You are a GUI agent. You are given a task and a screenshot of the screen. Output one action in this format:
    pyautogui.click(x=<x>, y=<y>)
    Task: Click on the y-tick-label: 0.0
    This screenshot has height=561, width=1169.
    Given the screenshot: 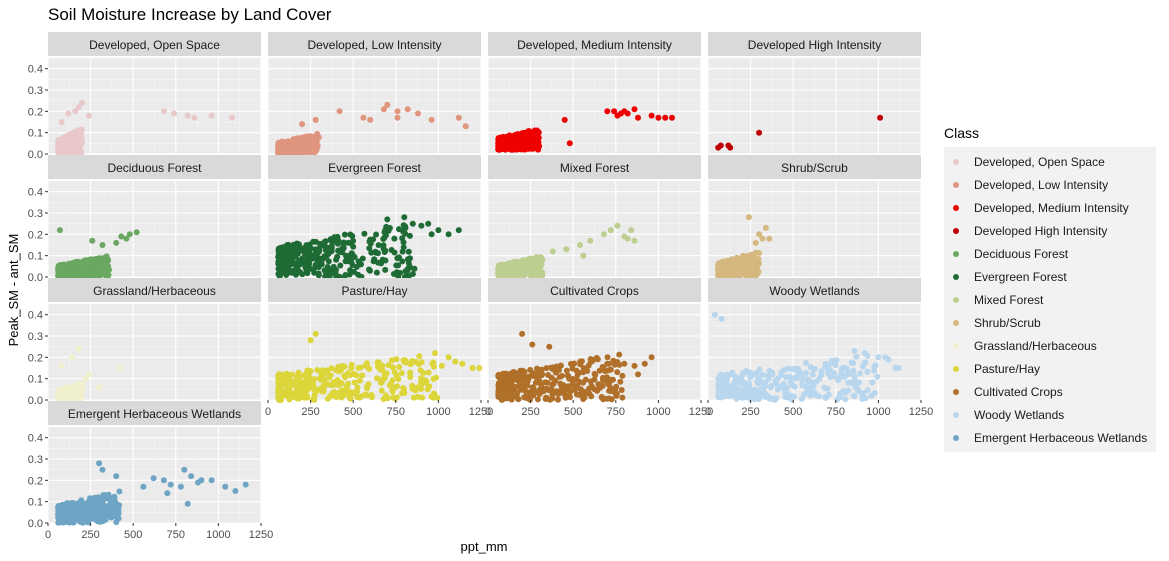 What is the action you would take?
    pyautogui.click(x=35, y=278)
    